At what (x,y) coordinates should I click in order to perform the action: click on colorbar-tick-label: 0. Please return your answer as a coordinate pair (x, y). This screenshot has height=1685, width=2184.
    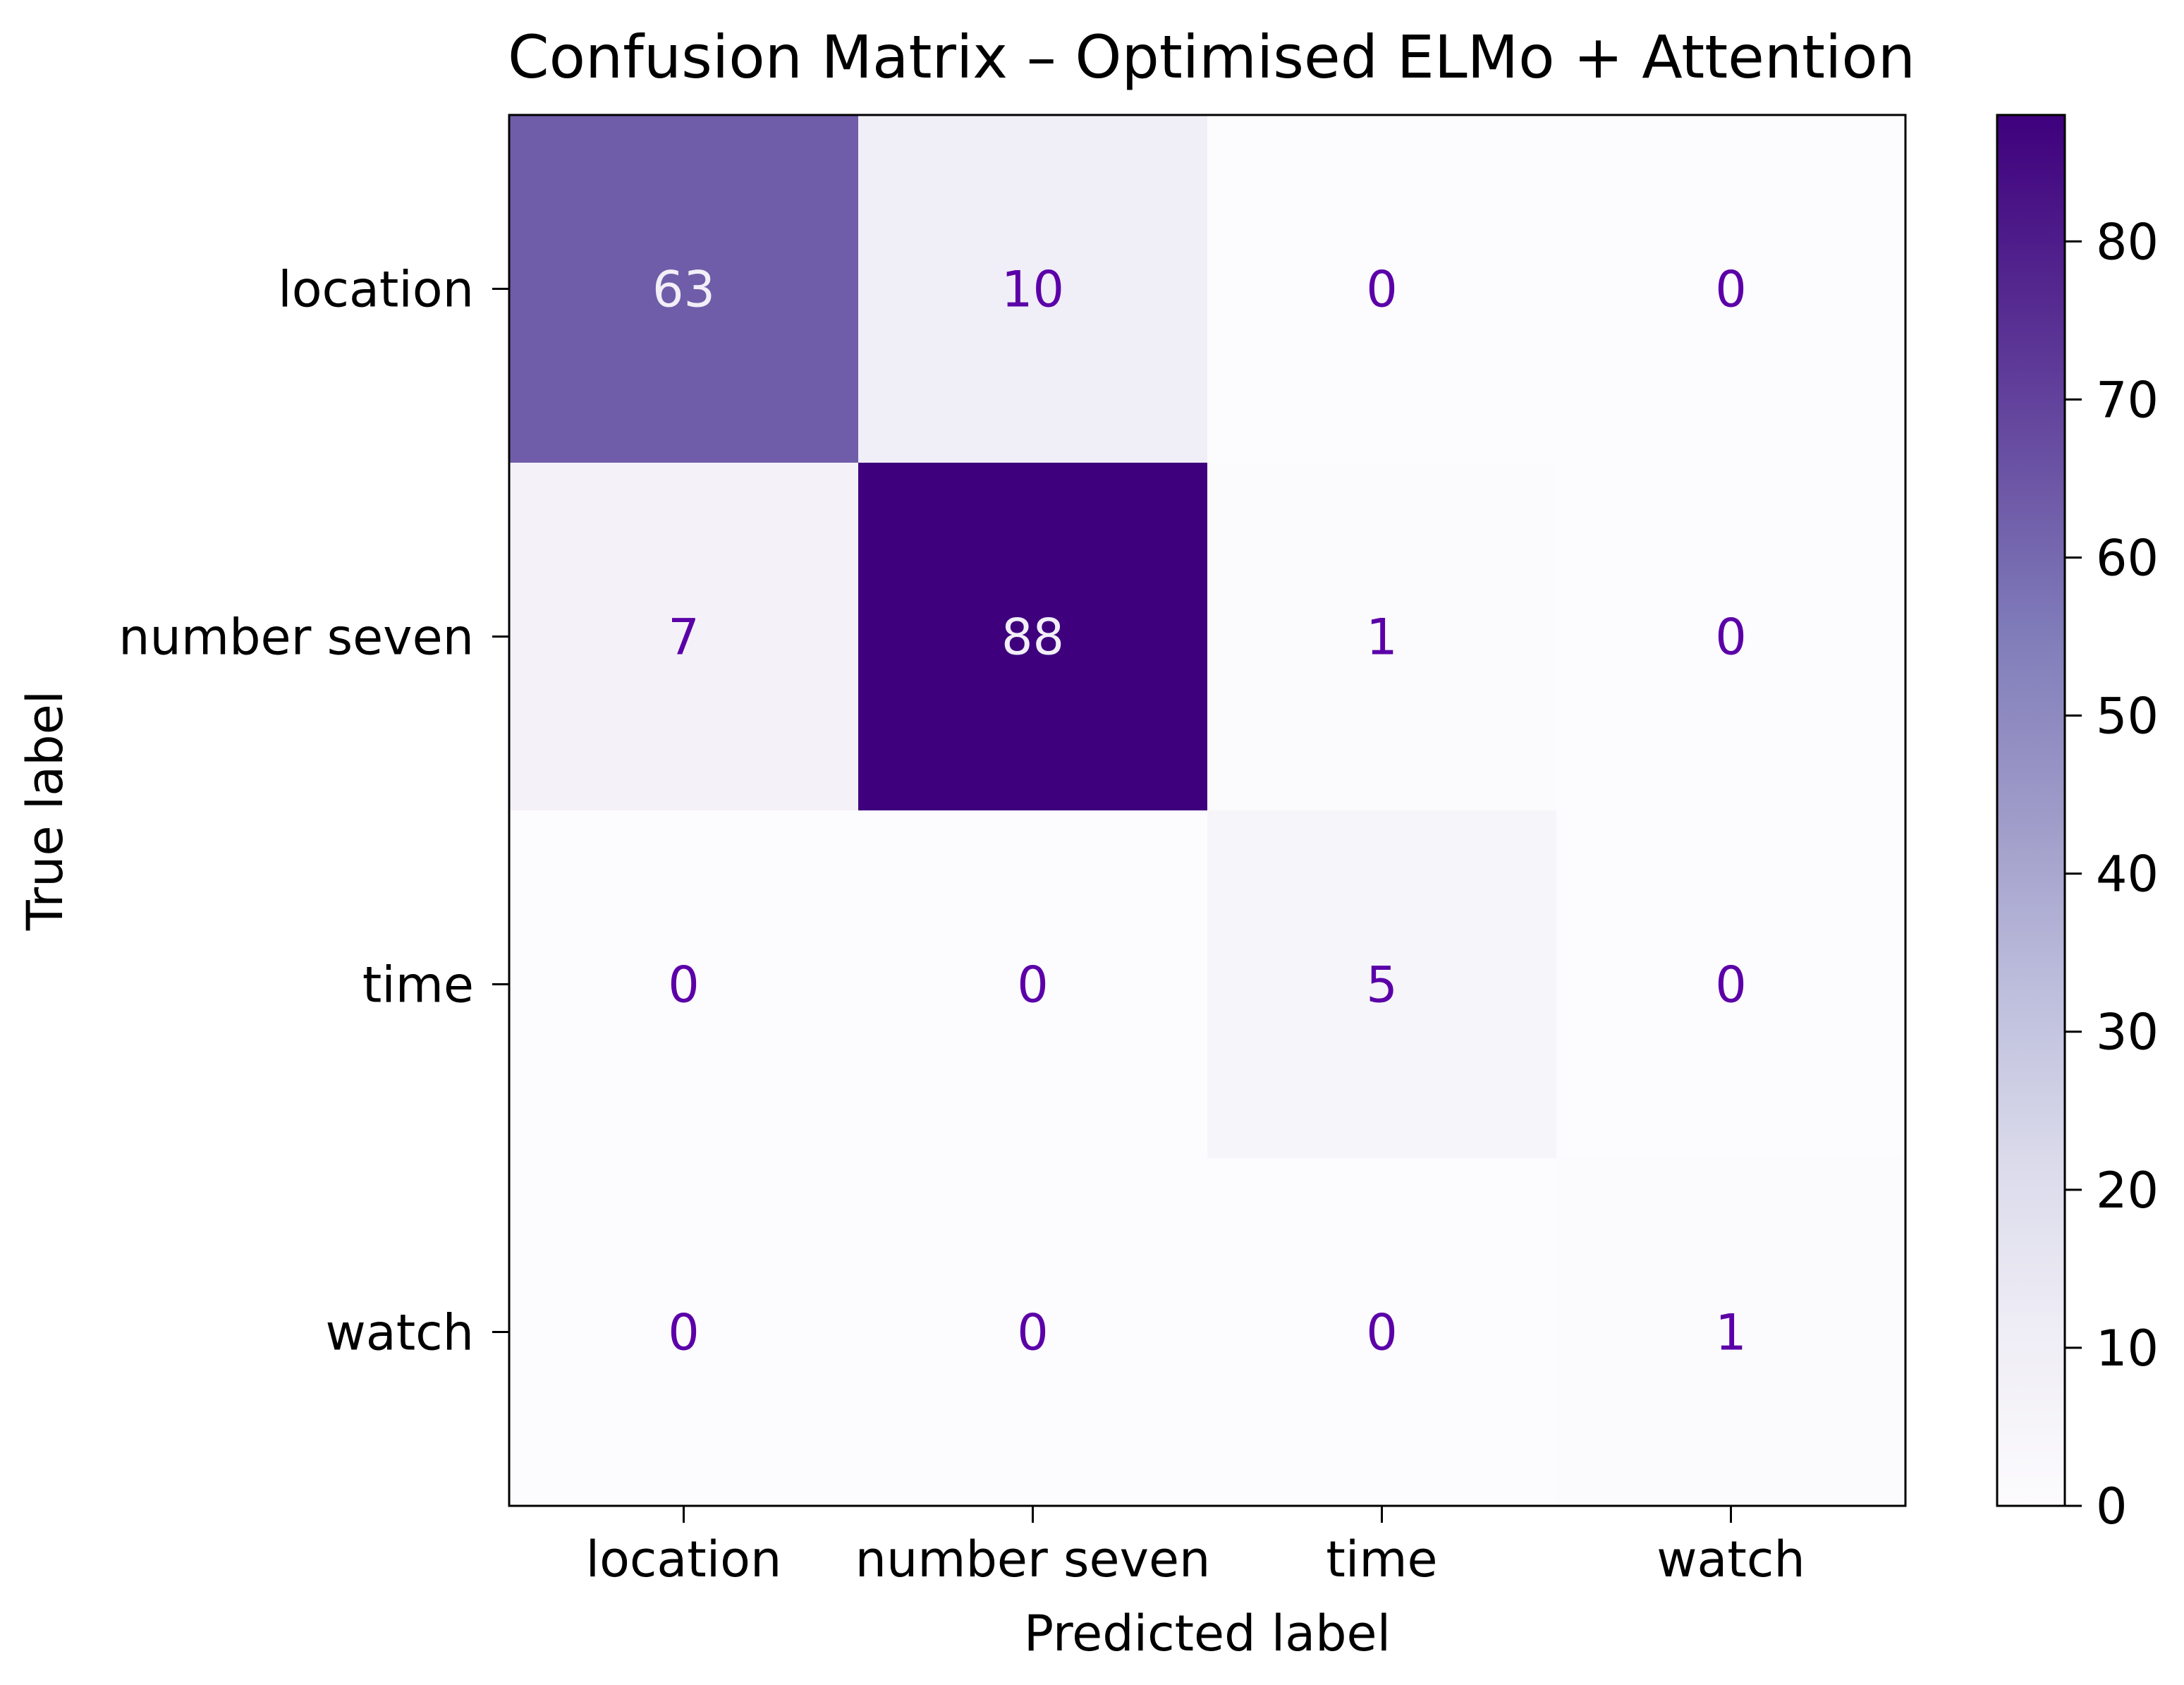
    Looking at the image, I should click on (2112, 1506).